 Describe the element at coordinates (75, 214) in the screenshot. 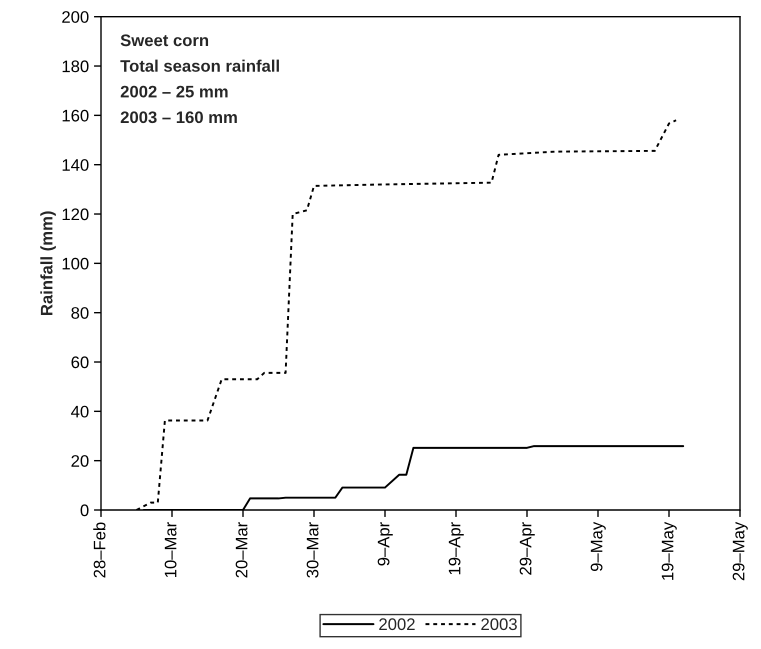

I see `y-tick-label: 120` at that location.